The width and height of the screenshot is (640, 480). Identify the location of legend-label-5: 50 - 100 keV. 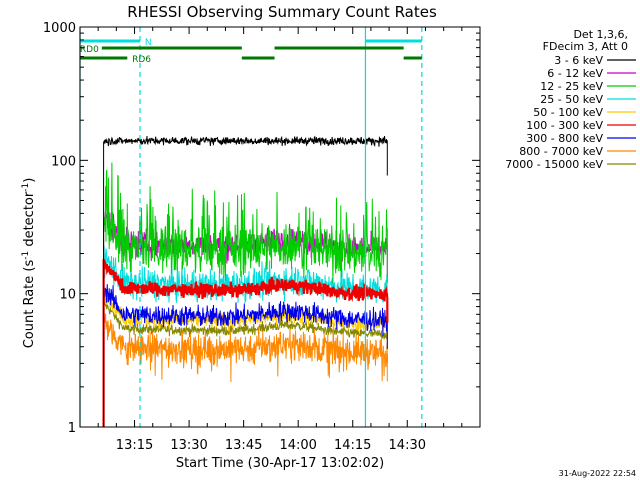
(568, 112).